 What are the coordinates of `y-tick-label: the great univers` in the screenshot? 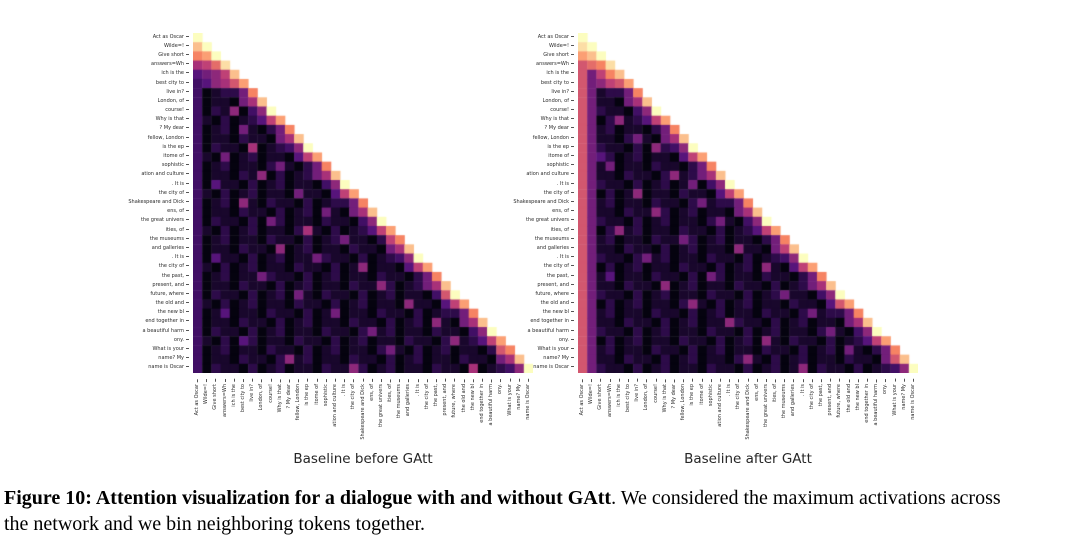 It's located at (165, 220).